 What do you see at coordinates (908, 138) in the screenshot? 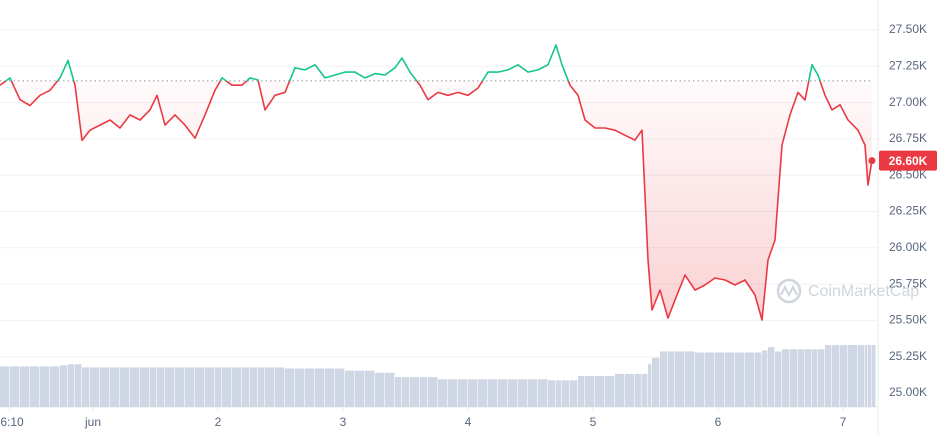
I see `y-tick-label: 26.75K` at bounding box center [908, 138].